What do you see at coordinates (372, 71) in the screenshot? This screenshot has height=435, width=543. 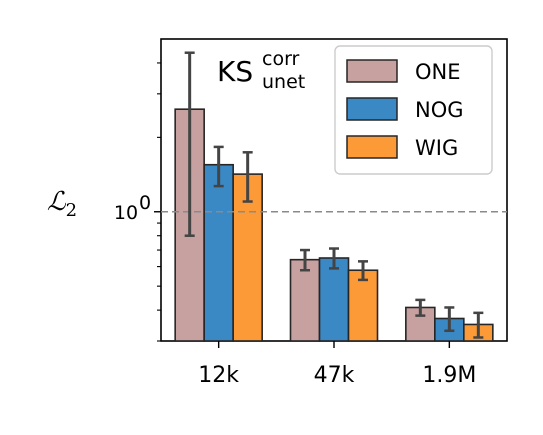 I see `legend-swatch-one` at bounding box center [372, 71].